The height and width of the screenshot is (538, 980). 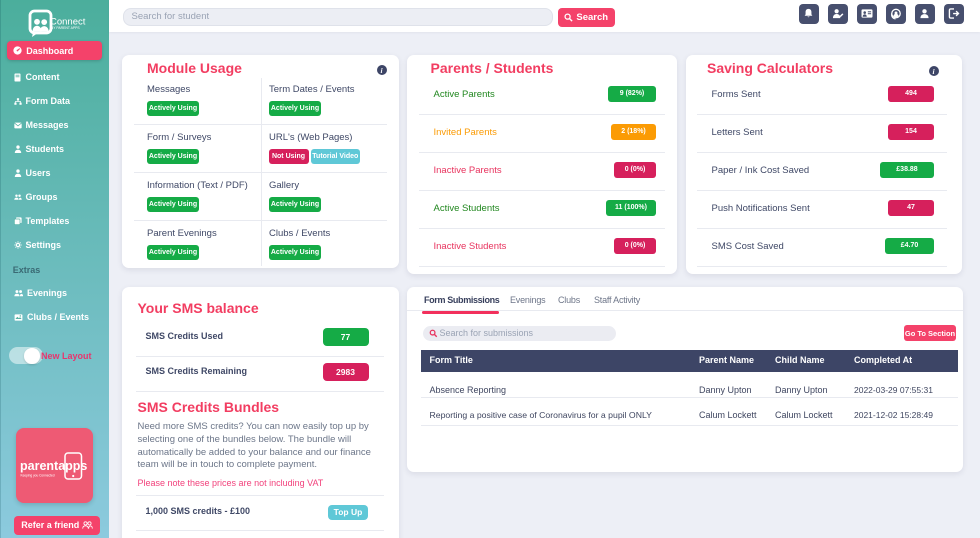 What do you see at coordinates (53, 466) in the screenshot?
I see `svg-text: parentapps` at bounding box center [53, 466].